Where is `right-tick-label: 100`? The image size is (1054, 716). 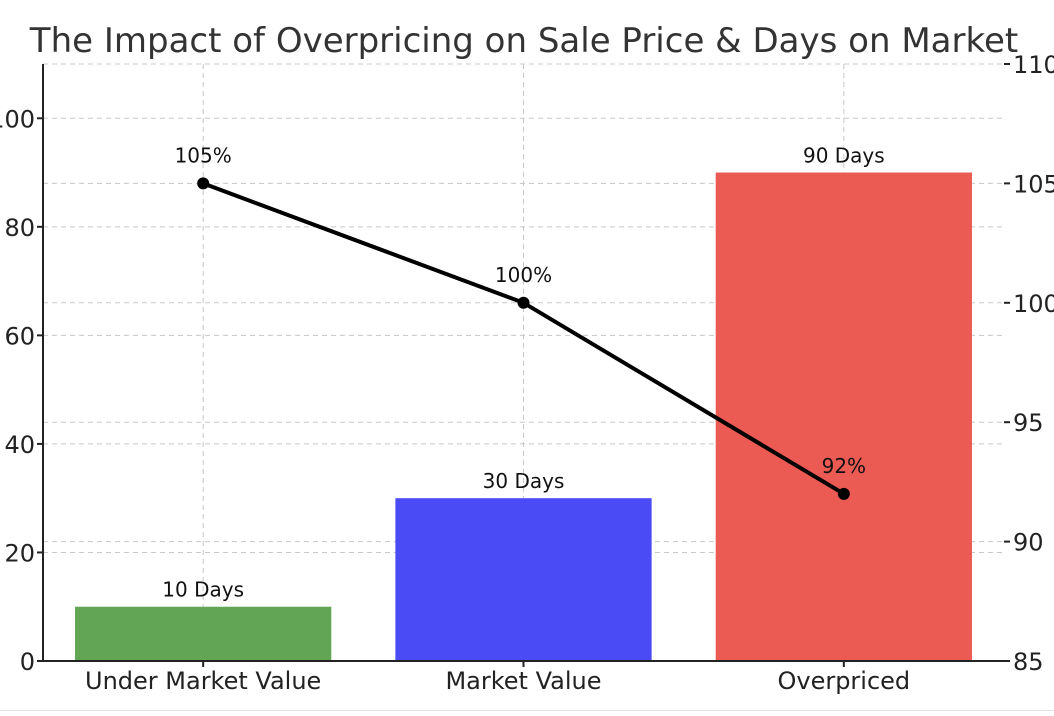
right-tick-label: 100 is located at coordinates (1033, 304).